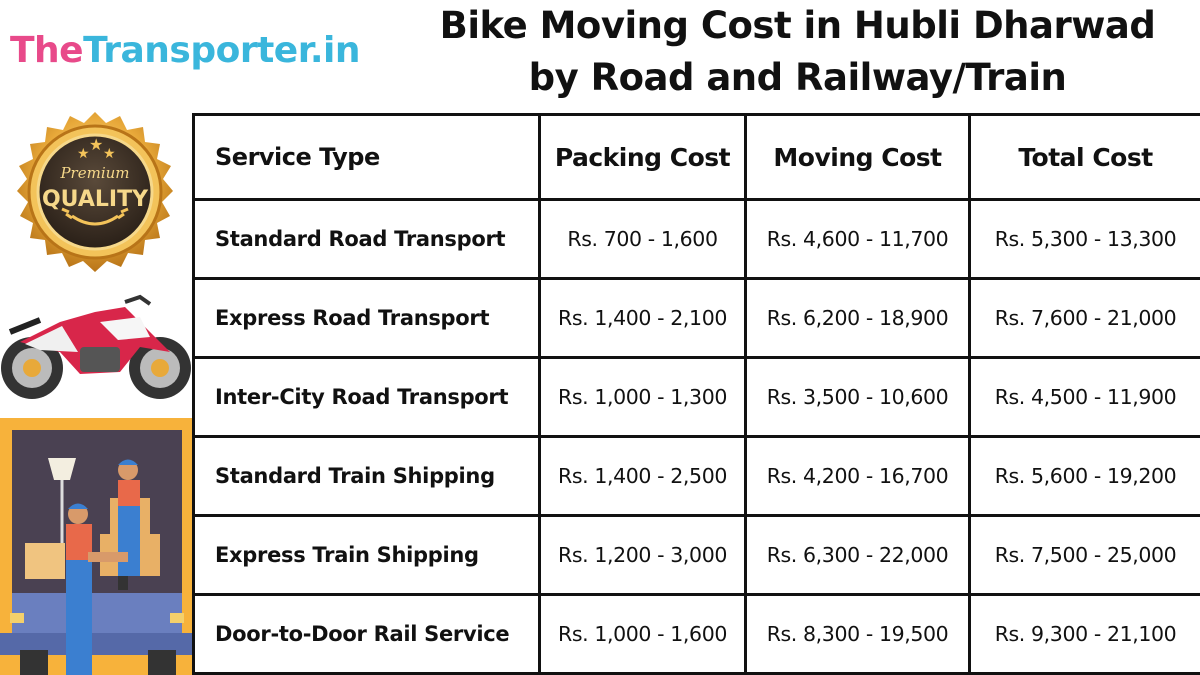 This screenshot has height=675, width=1200. I want to click on total-cost: Rs. 5,300 - 13,300, so click(1084, 239).